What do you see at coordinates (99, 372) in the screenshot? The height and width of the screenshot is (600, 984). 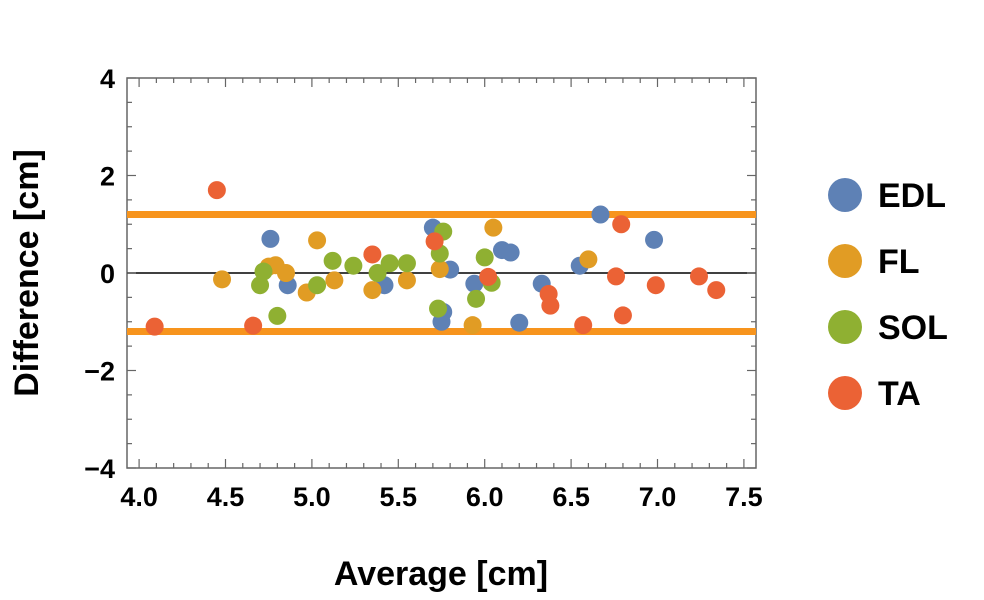 I see `y-tick-label: −2` at bounding box center [99, 372].